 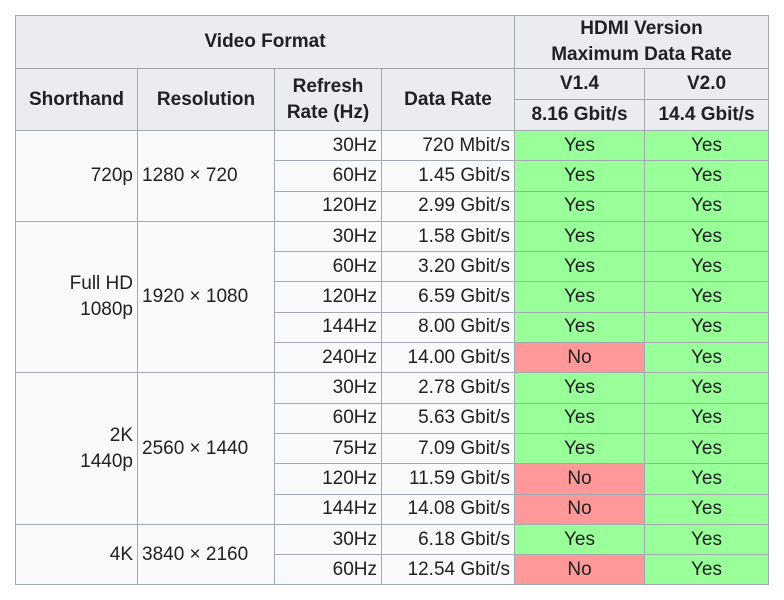 What do you see at coordinates (121, 554) in the screenshot?
I see `cell-text: 4K` at bounding box center [121, 554].